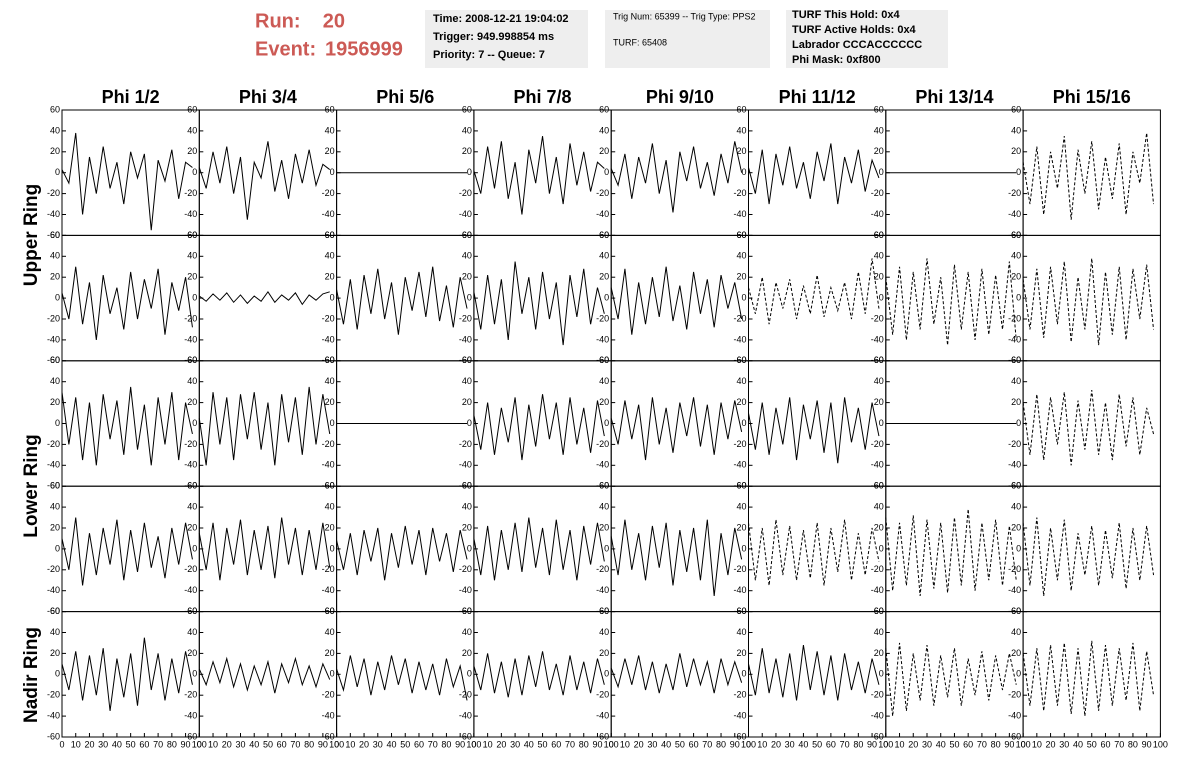  What do you see at coordinates (597, 744) in the screenshot?
I see `x-tick-label: 90` at bounding box center [597, 744].